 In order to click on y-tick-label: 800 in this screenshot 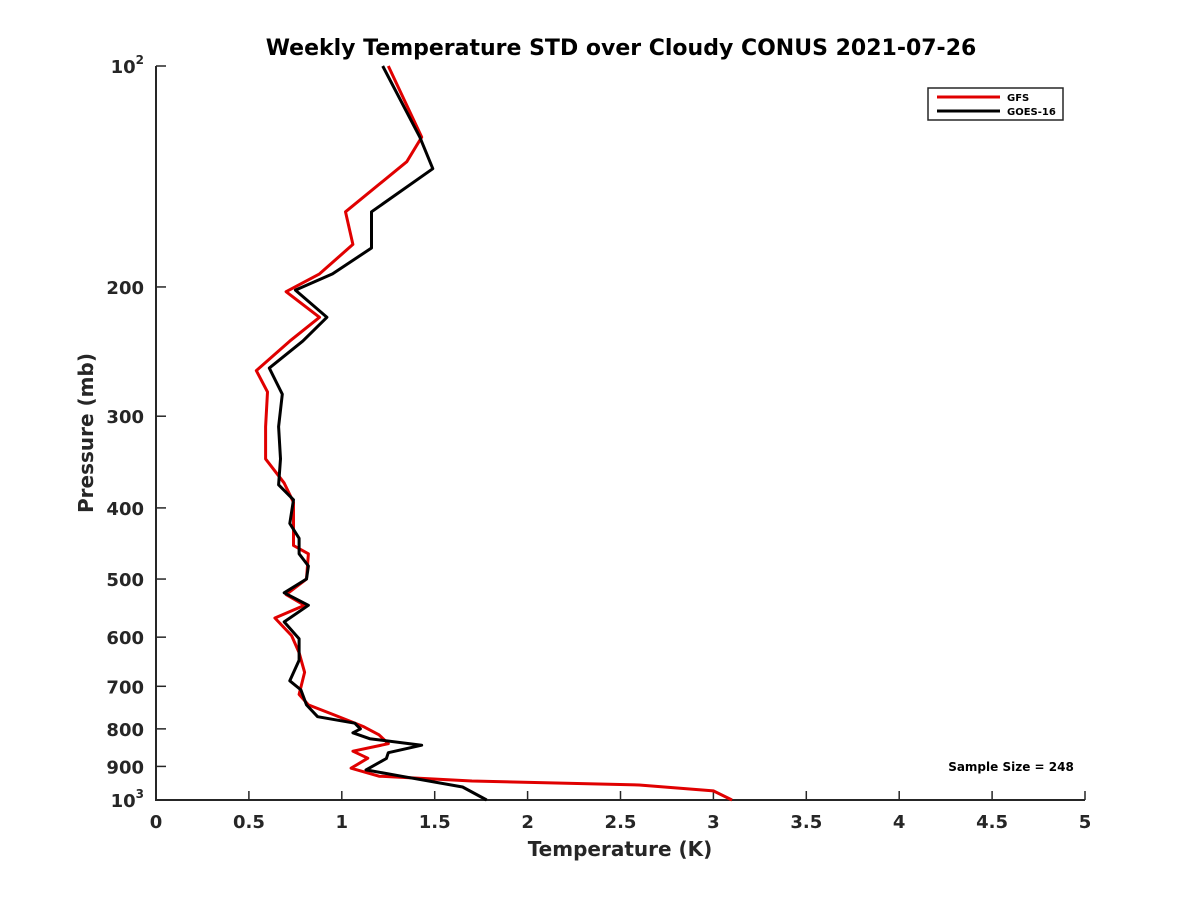, I will do `click(125, 730)`.